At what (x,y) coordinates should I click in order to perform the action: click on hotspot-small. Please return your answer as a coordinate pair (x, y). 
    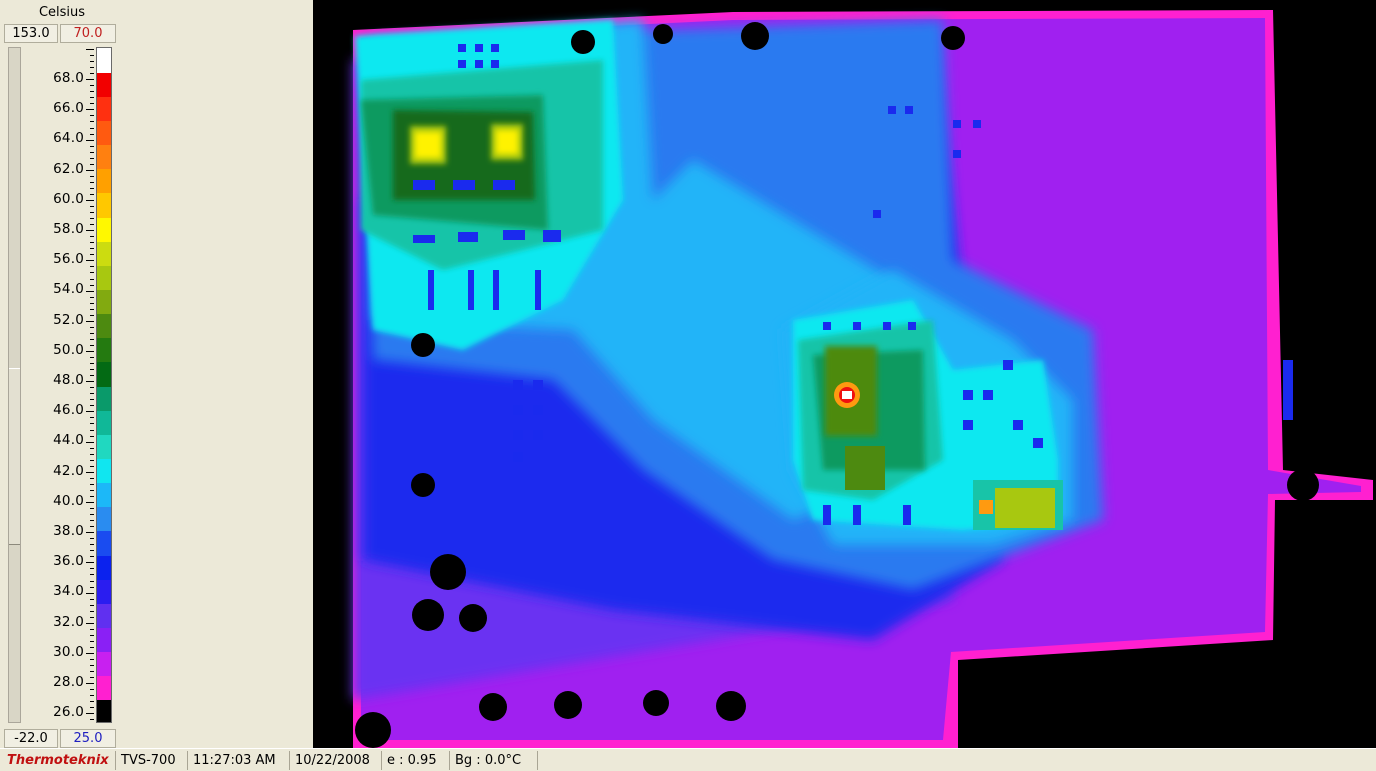
    Looking at the image, I should click on (986, 507).